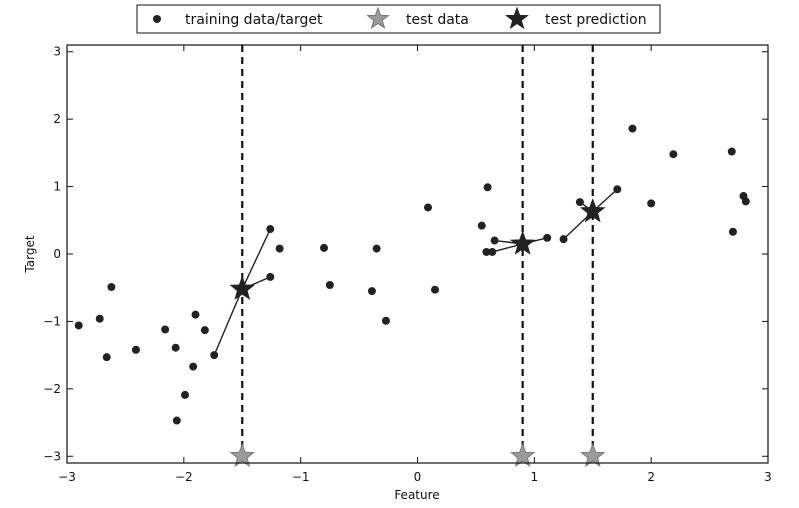 The image size is (799, 508). I want to click on legend-box, so click(398, 19).